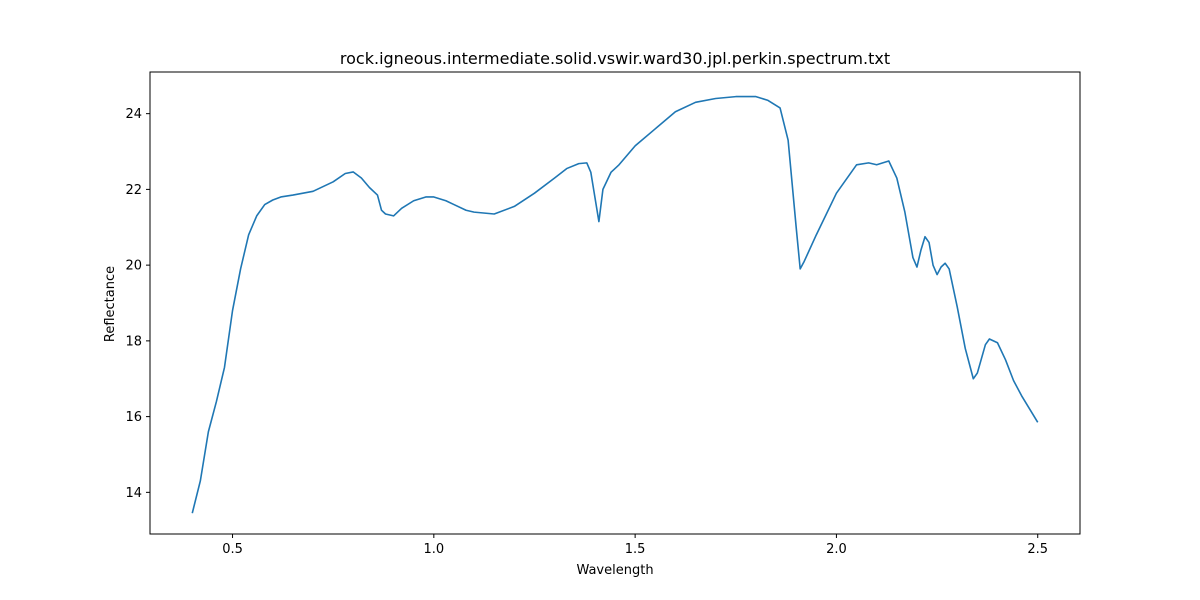  What do you see at coordinates (133, 493) in the screenshot?
I see `y-tick-label: 14` at bounding box center [133, 493].